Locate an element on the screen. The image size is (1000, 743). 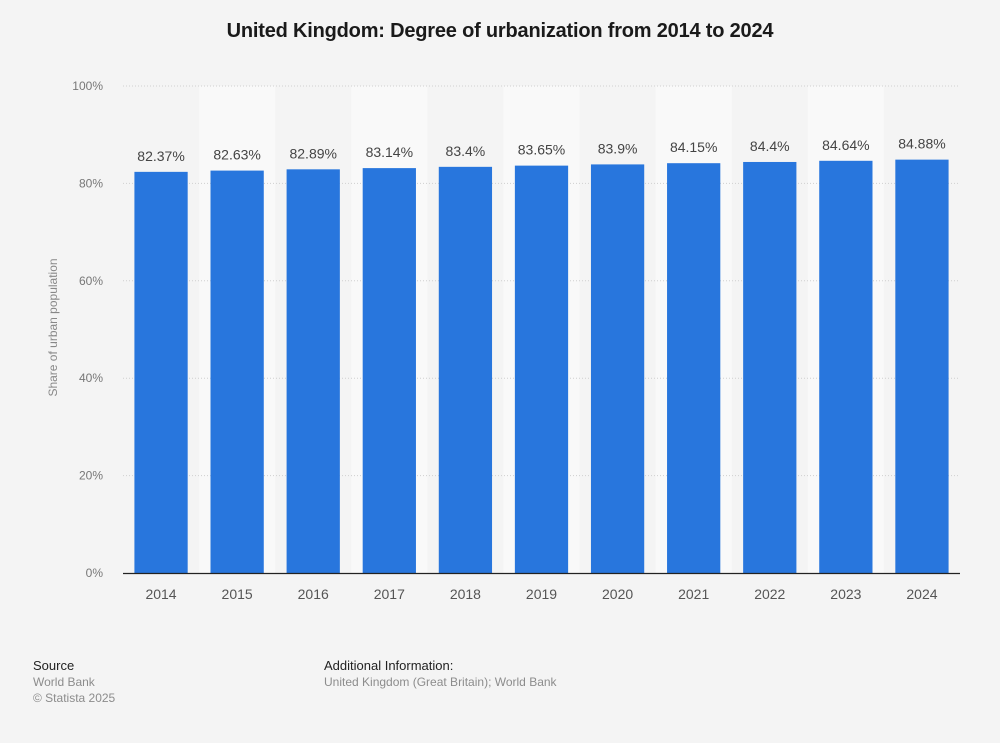
data-label: 84.15% is located at coordinates (693, 147).